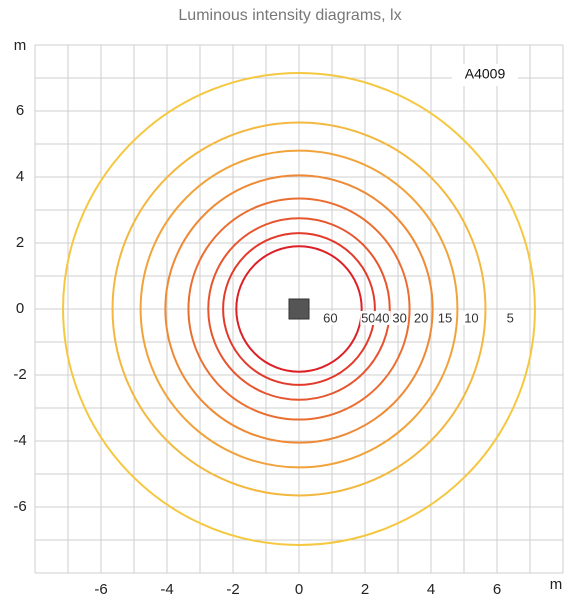 The height and width of the screenshot is (609, 580). I want to click on y-tick-label: -4, so click(19, 440).